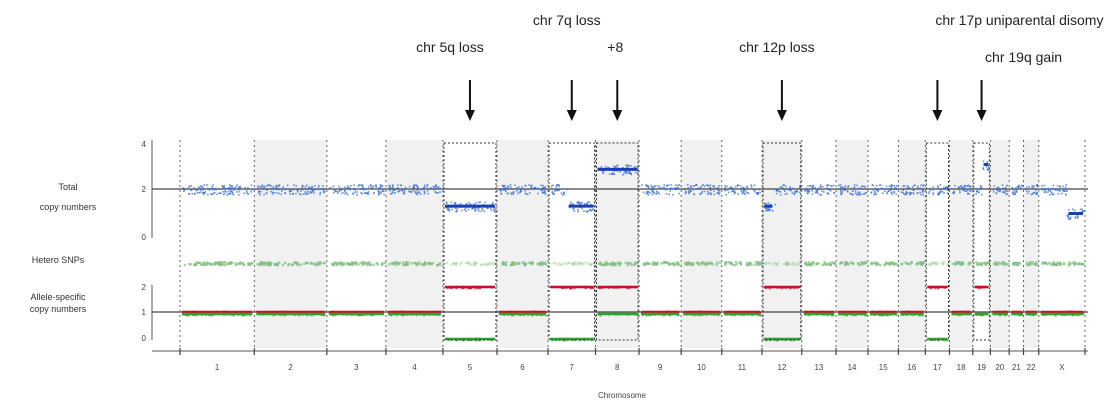  Describe the element at coordinates (615, 47) in the screenshot. I see `annotation-chr-8: +8` at that location.